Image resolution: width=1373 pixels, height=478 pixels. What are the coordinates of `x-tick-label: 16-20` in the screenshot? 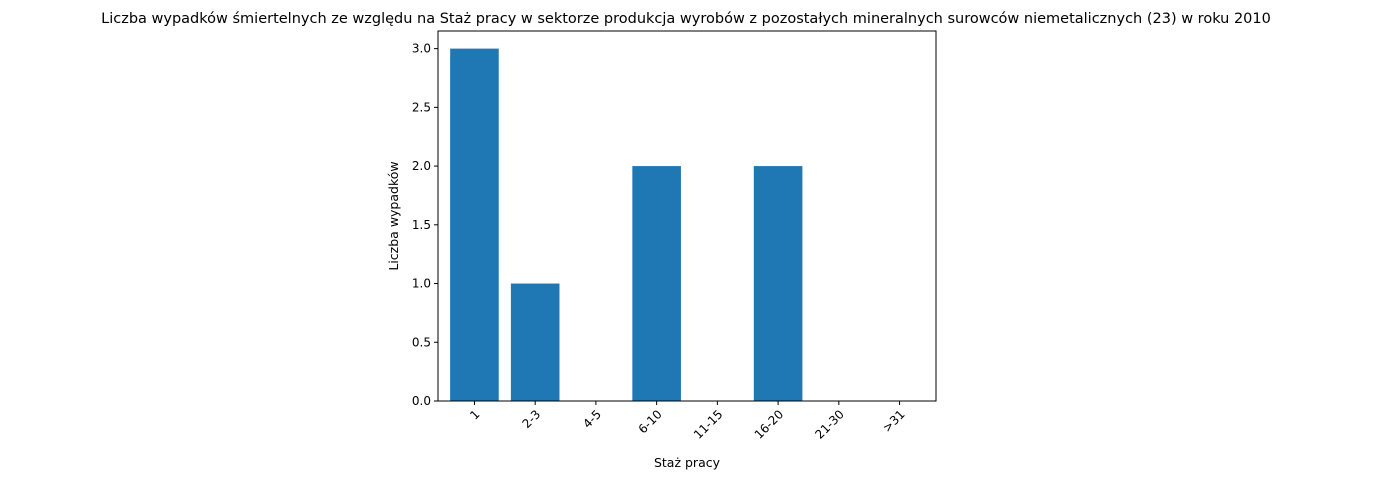 It's located at (769, 424).